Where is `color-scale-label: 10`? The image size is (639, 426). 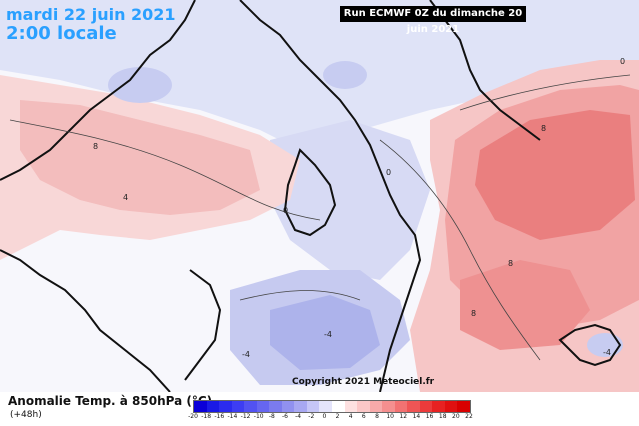
color-scale-label: 10 is located at coordinates (390, 416).